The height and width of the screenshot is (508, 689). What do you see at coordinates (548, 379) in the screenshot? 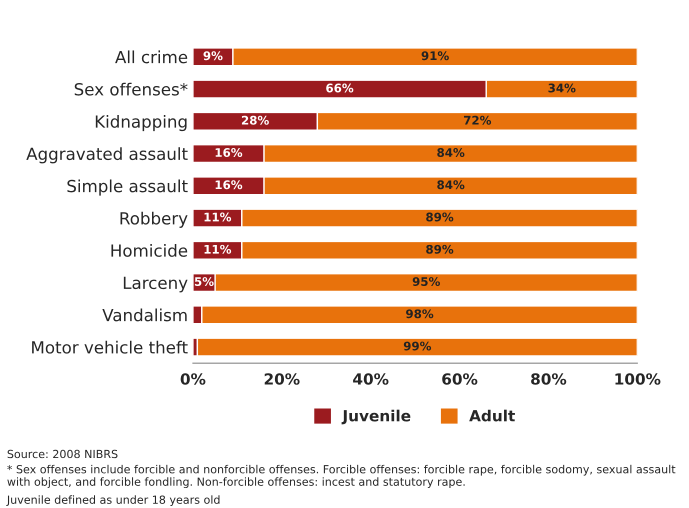
I see `x-tick-label: 80%` at bounding box center [548, 379].